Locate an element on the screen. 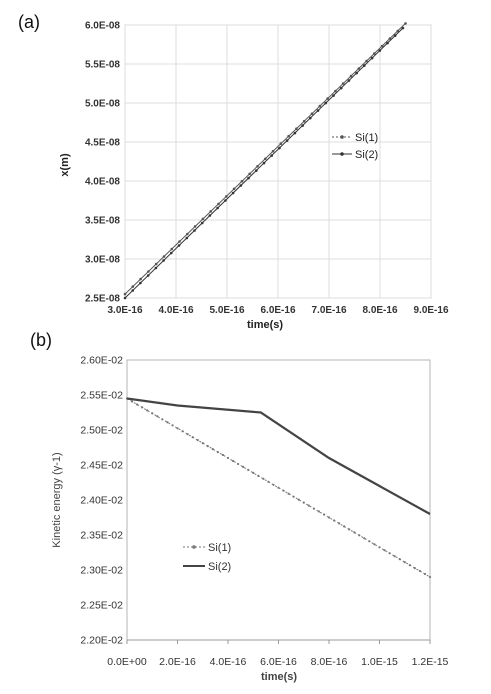 This screenshot has height=694, width=491. x-tick-label-a: 6.0E-16 is located at coordinates (277, 310).